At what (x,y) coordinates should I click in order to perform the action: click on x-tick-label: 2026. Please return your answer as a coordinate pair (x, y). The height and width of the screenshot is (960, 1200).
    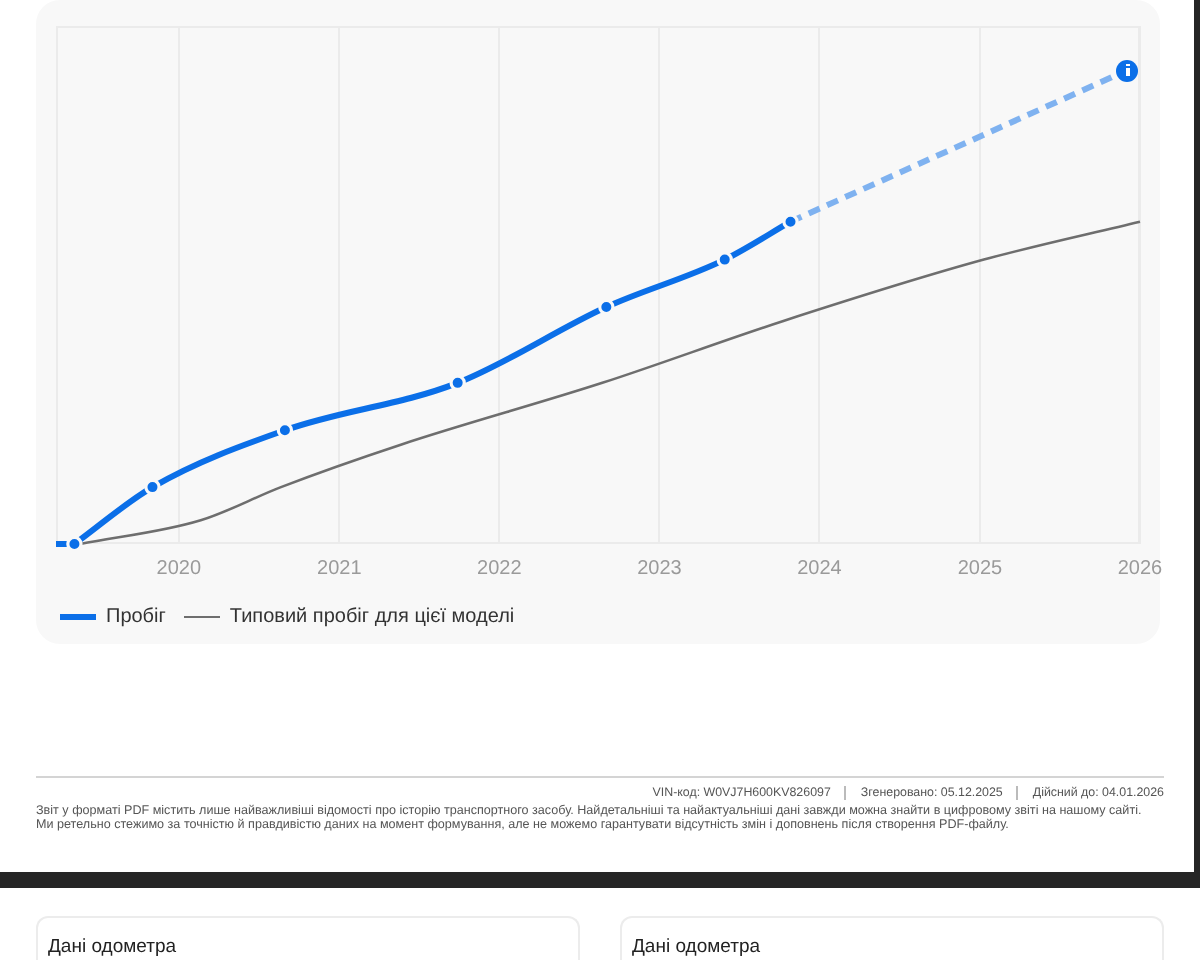
    Looking at the image, I should click on (1140, 568).